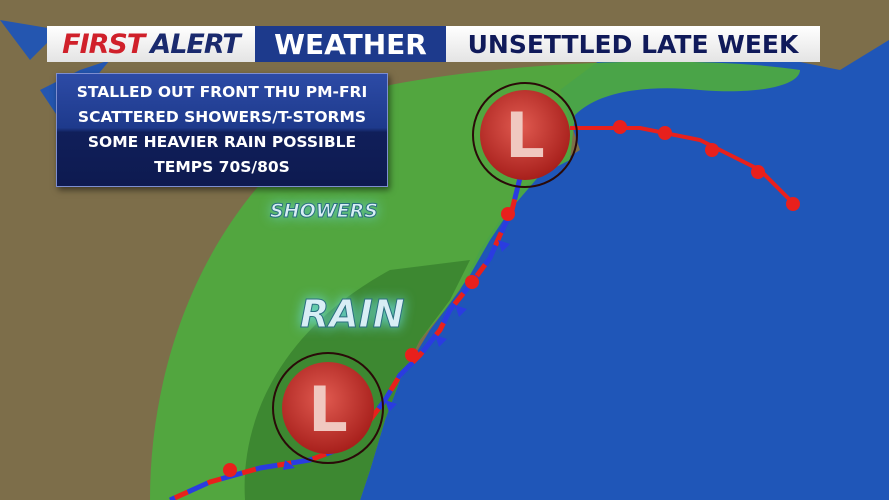 The width and height of the screenshot is (889, 500). Describe the element at coordinates (222, 167) in the screenshot. I see `info-line: TEMPS 70S/80S` at that location.